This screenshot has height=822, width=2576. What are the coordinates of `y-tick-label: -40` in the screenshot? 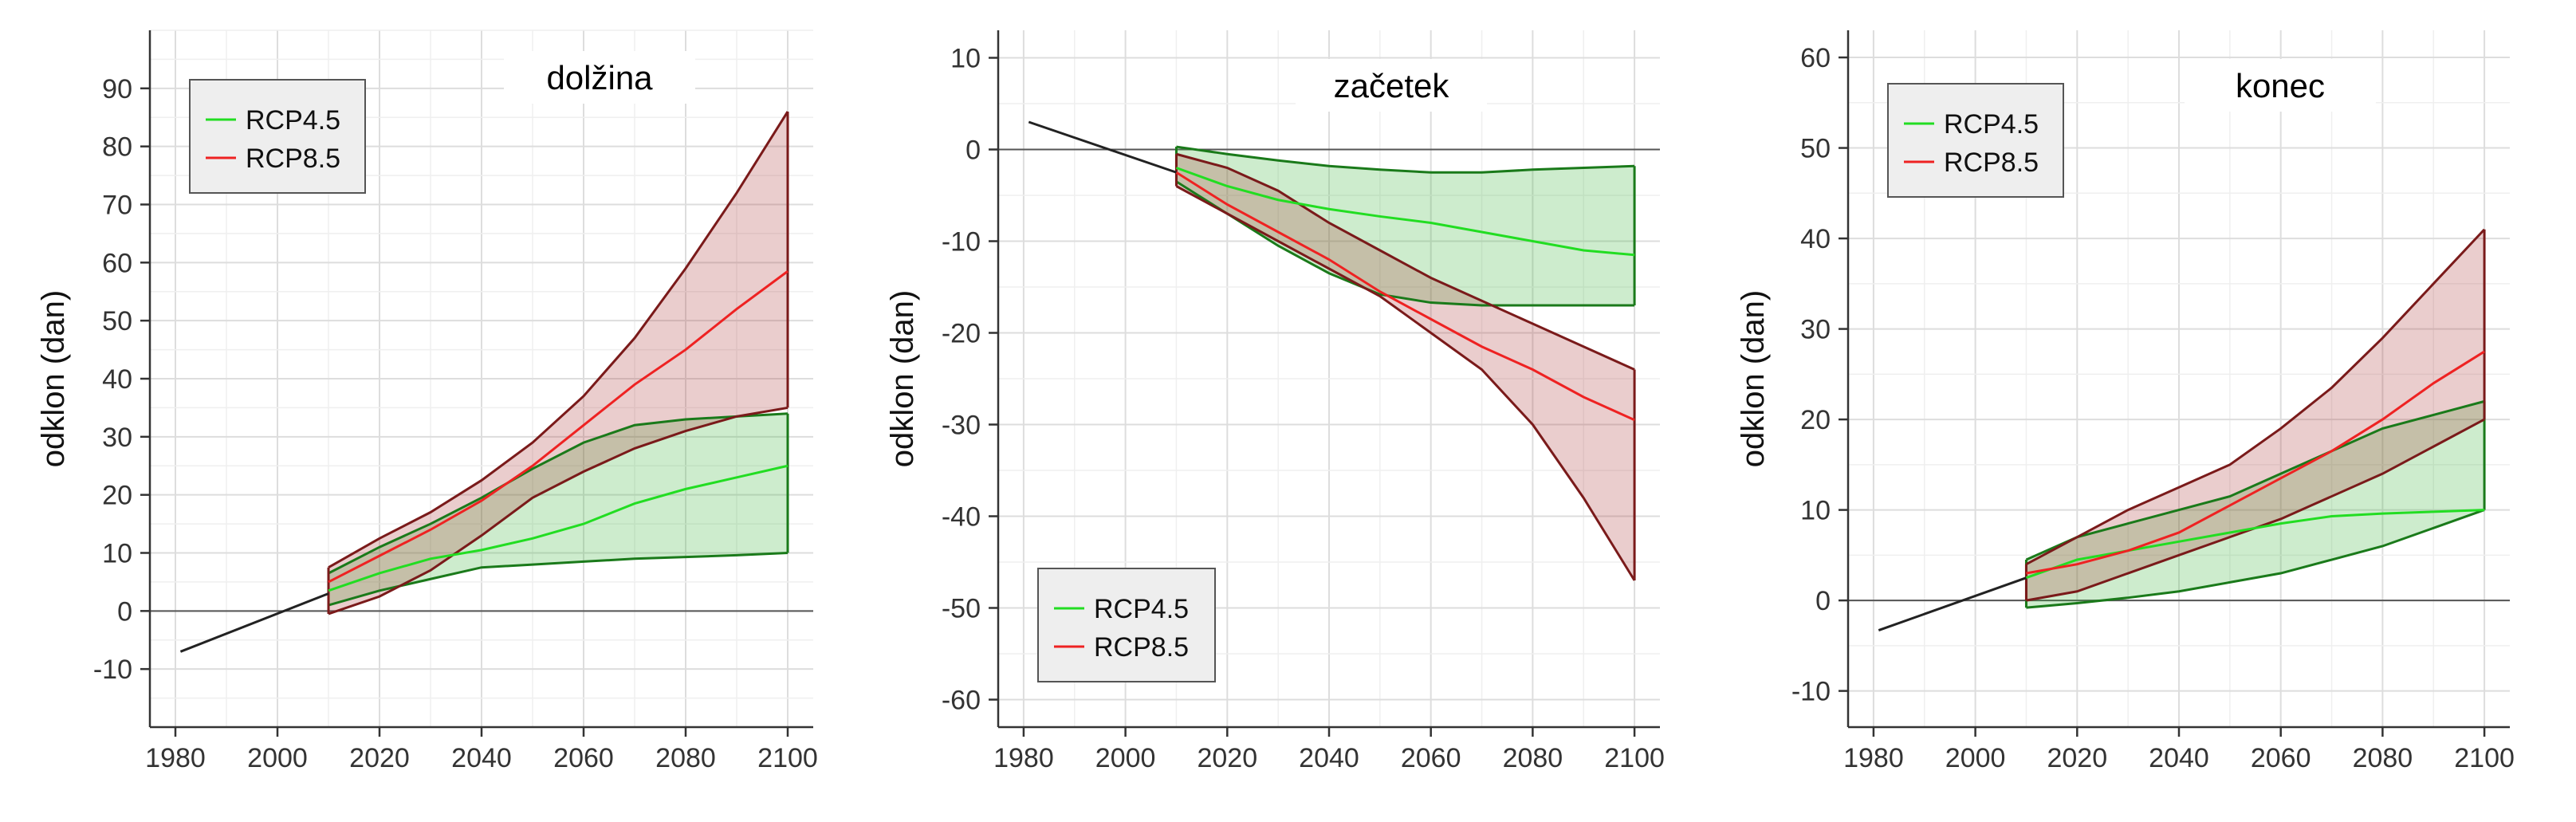 It's located at (961, 517).